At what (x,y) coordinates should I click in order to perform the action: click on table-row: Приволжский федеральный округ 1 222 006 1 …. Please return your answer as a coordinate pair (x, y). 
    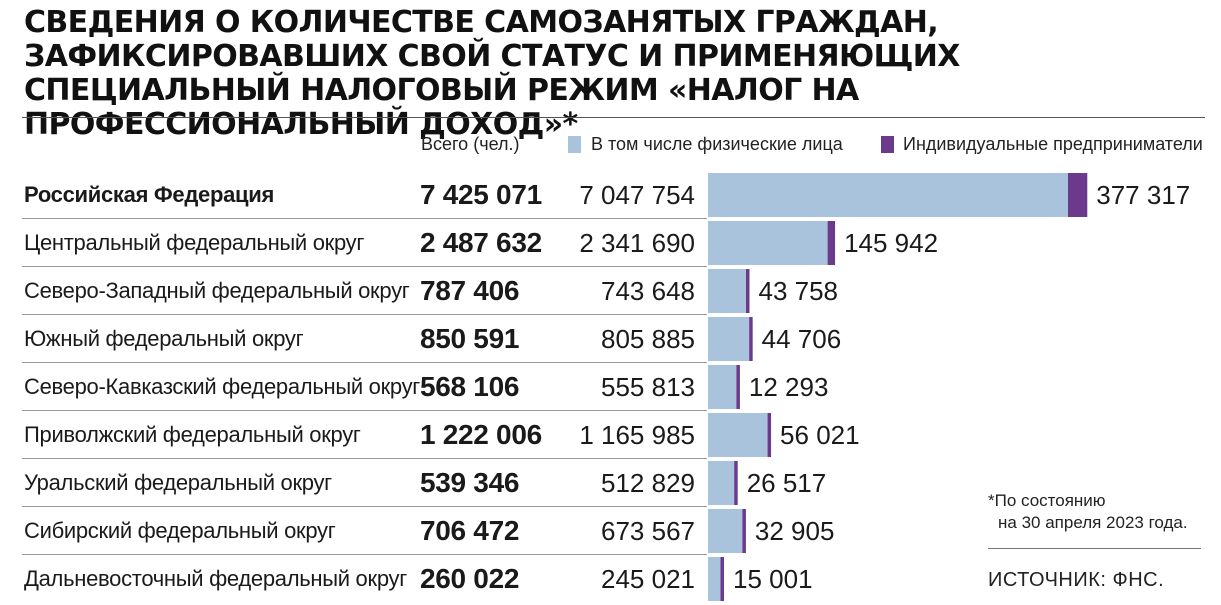
    Looking at the image, I should click on (364, 434).